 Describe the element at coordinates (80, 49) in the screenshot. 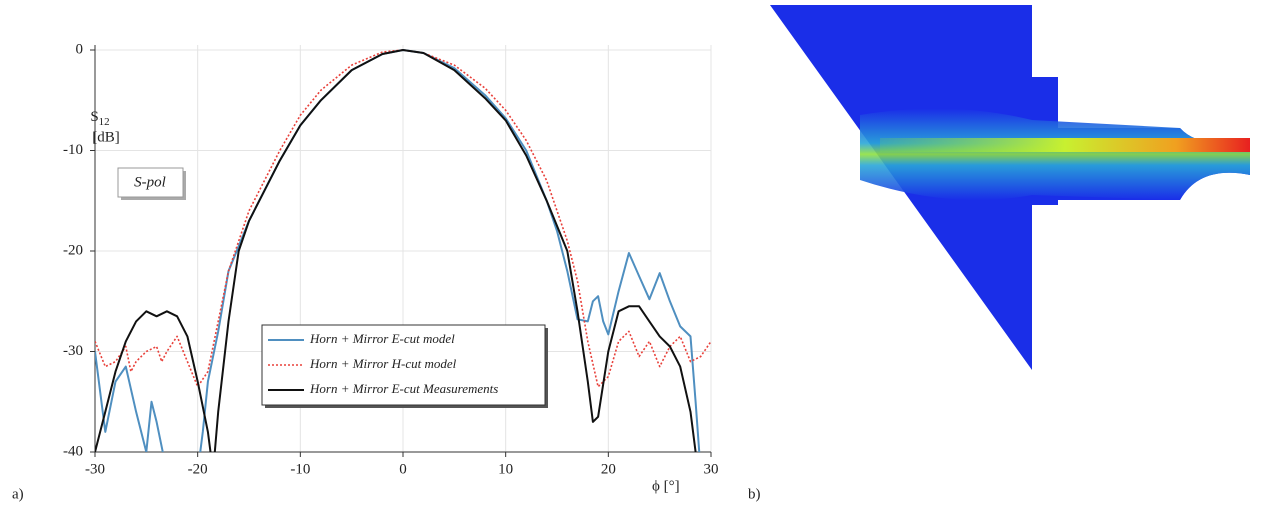

I see `y-tick-label: 0` at that location.